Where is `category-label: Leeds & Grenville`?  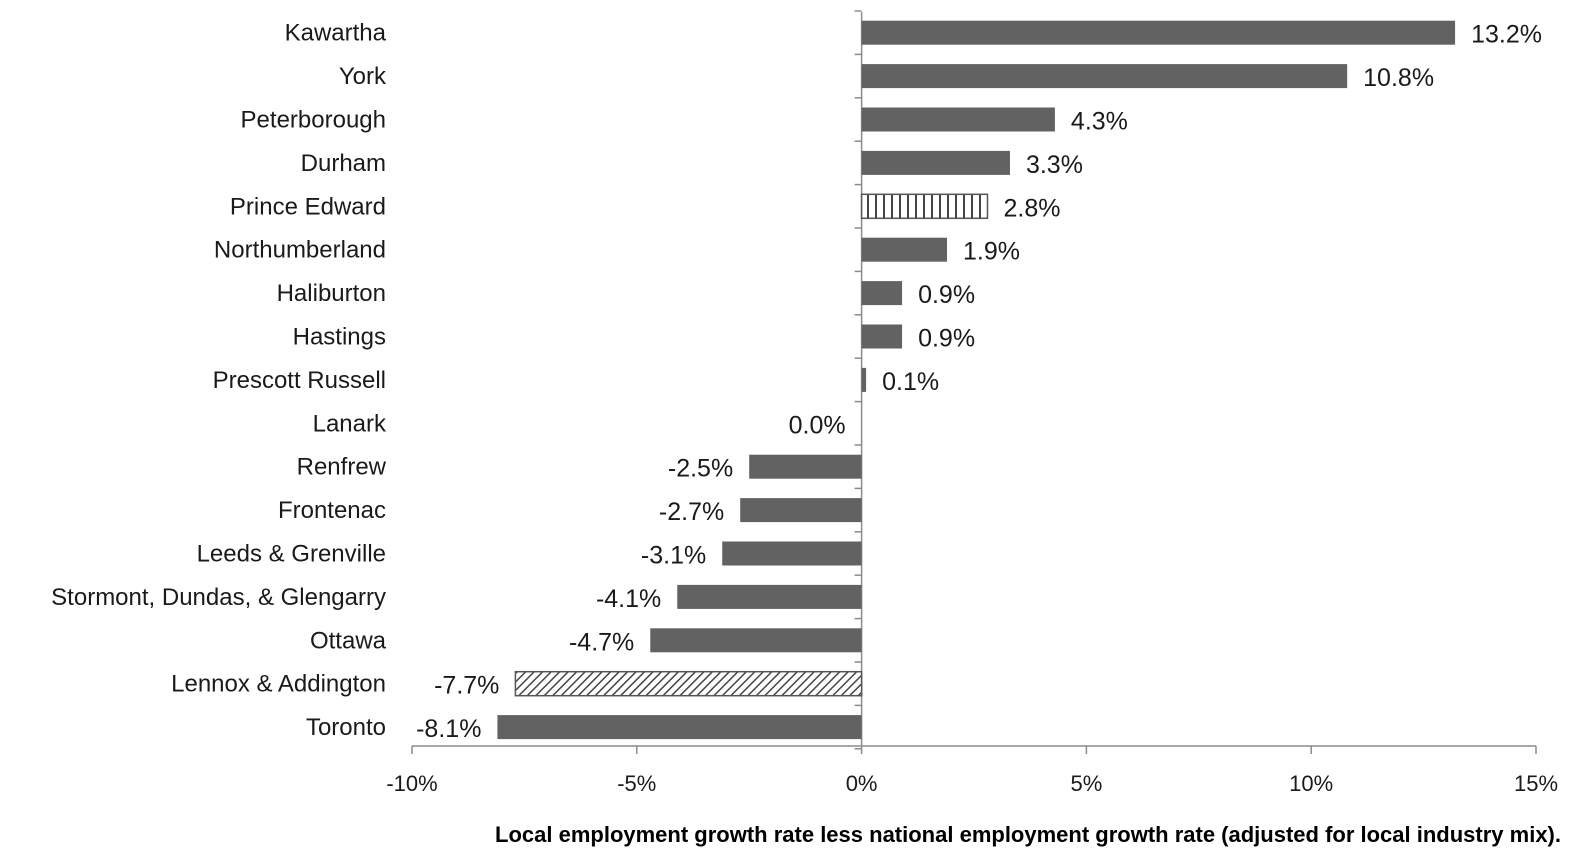
category-label: Leeds & Grenville is located at coordinates (291, 554).